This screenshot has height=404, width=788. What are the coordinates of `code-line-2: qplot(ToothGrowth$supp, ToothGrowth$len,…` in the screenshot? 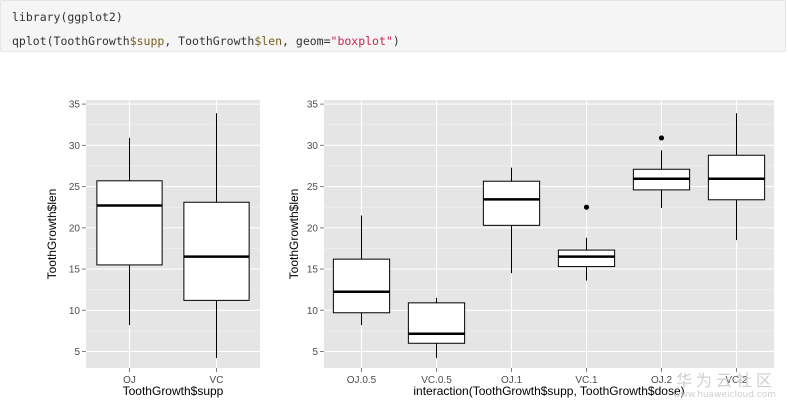 It's located at (393, 40).